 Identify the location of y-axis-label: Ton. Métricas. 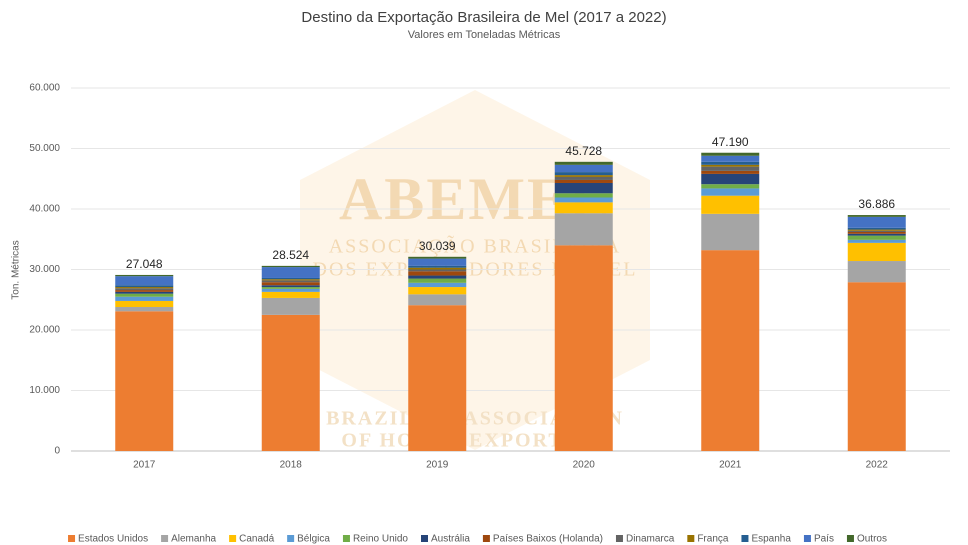
(16, 269).